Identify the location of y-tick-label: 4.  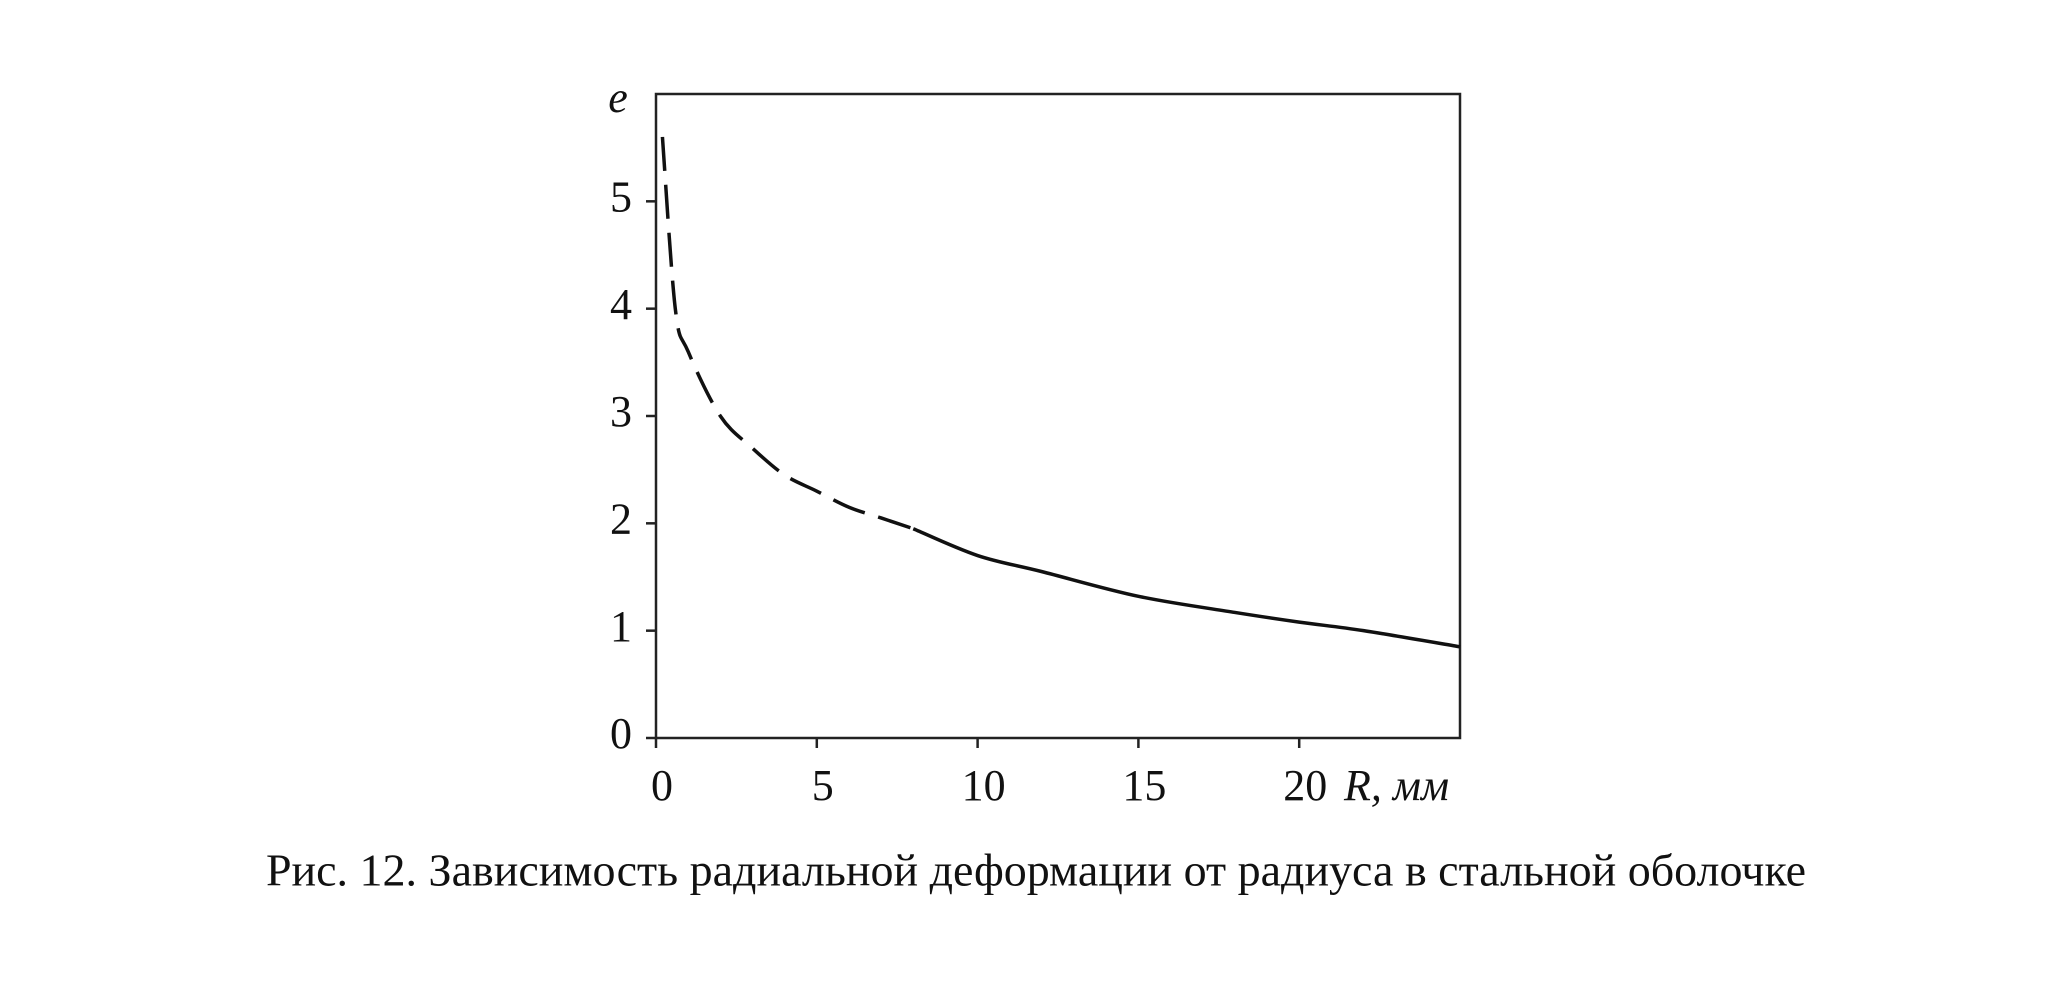
(621, 304).